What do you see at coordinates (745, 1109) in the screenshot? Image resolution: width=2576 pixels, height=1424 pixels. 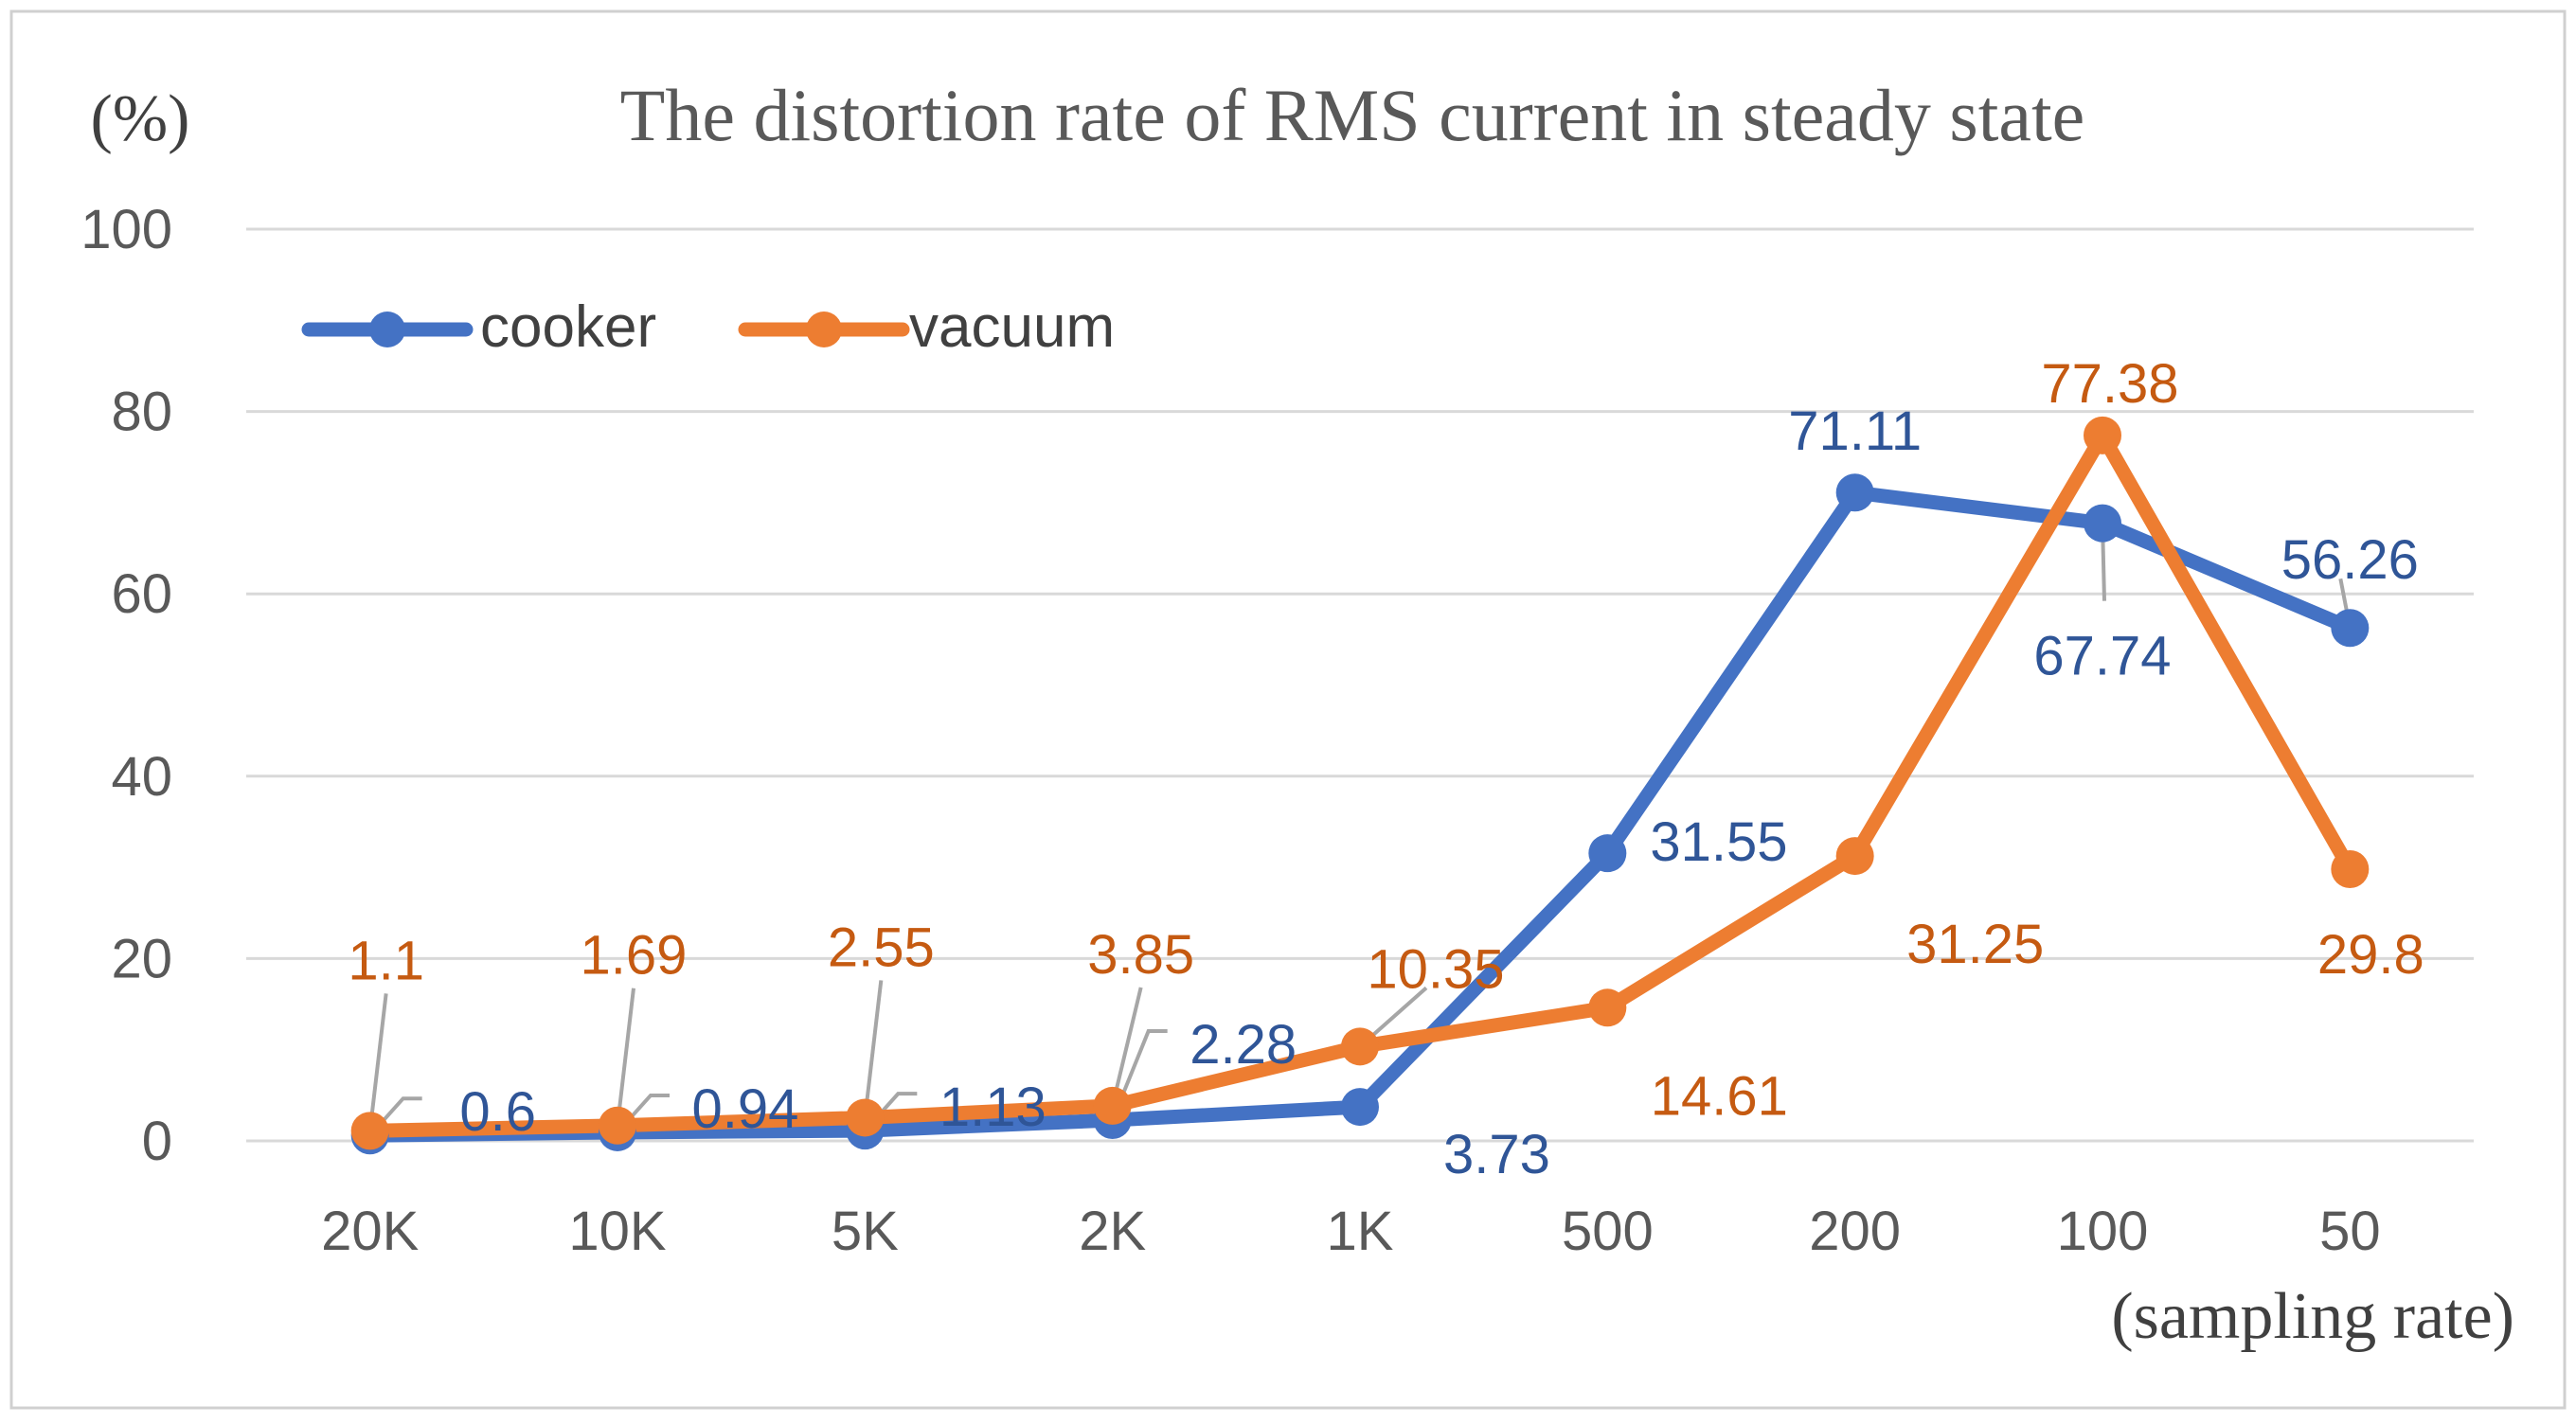 I see `data-label-cooker-10K: 0.94` at bounding box center [745, 1109].